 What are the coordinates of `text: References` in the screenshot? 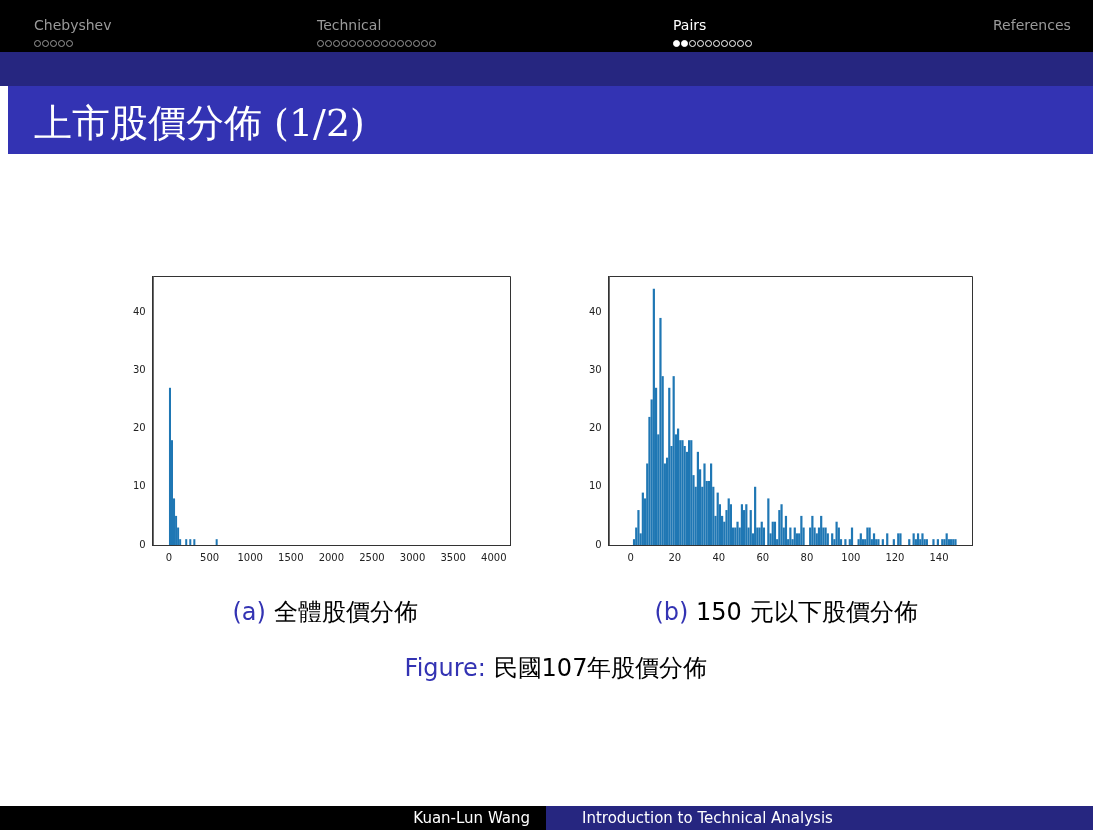 It's located at (1032, 25).